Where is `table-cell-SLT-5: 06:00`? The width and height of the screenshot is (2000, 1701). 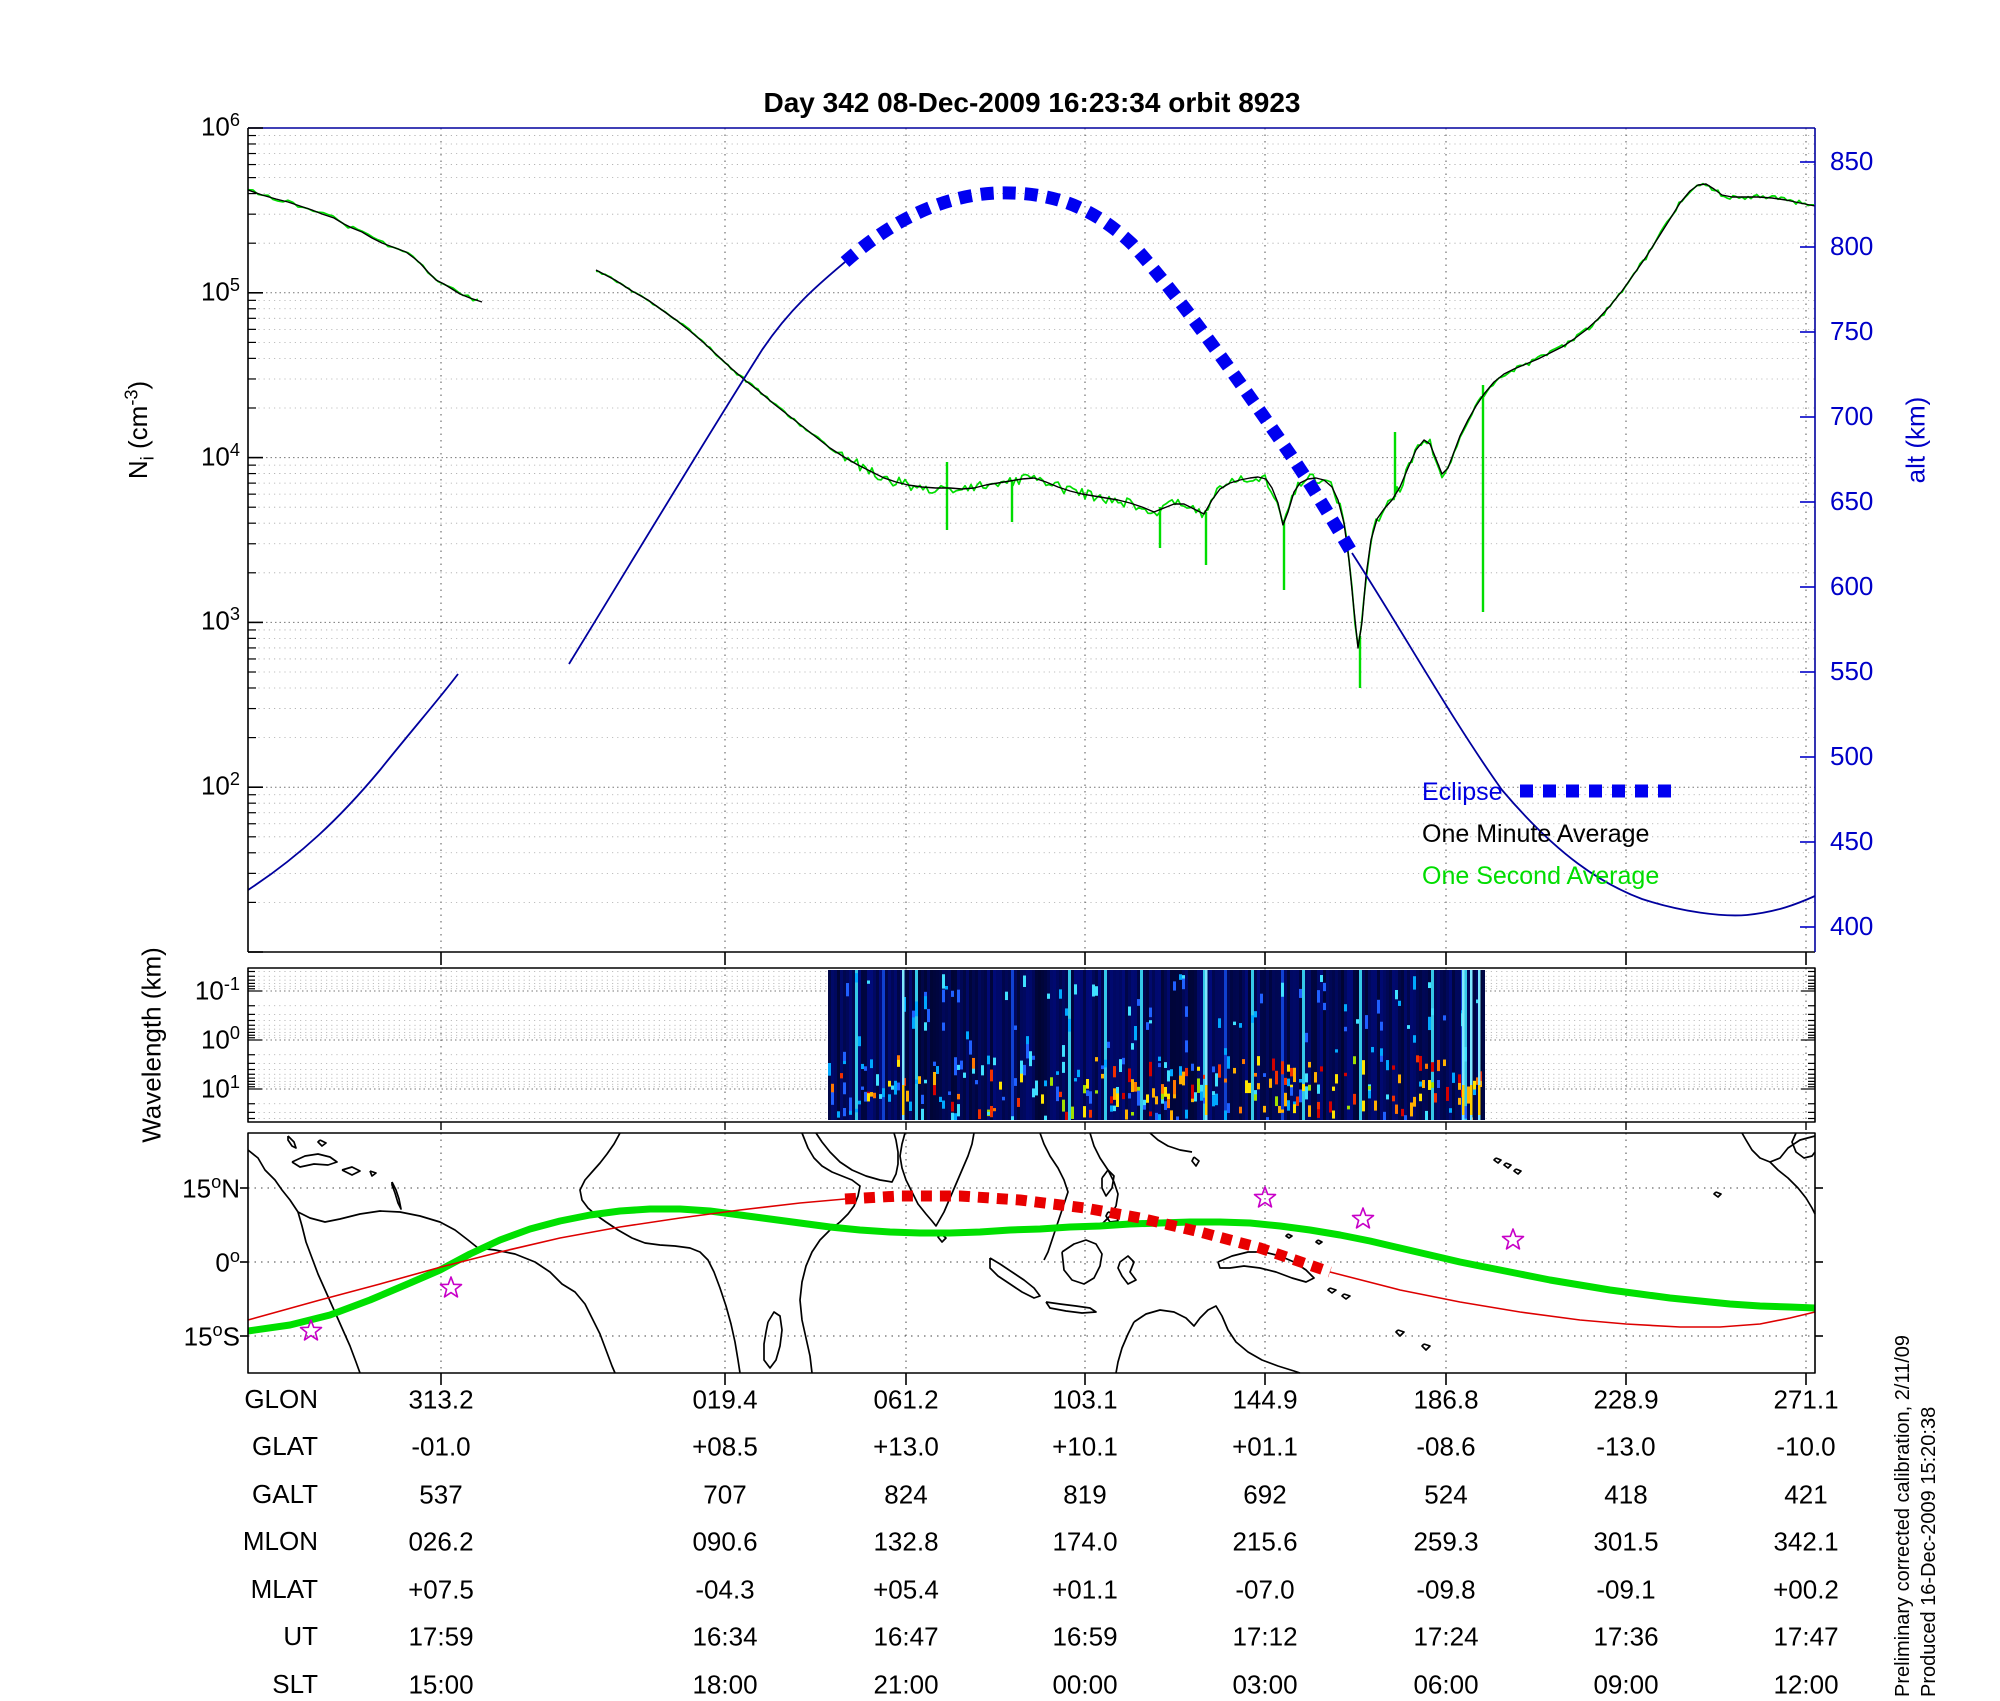
table-cell-SLT-5: 06:00 is located at coordinates (1446, 1684).